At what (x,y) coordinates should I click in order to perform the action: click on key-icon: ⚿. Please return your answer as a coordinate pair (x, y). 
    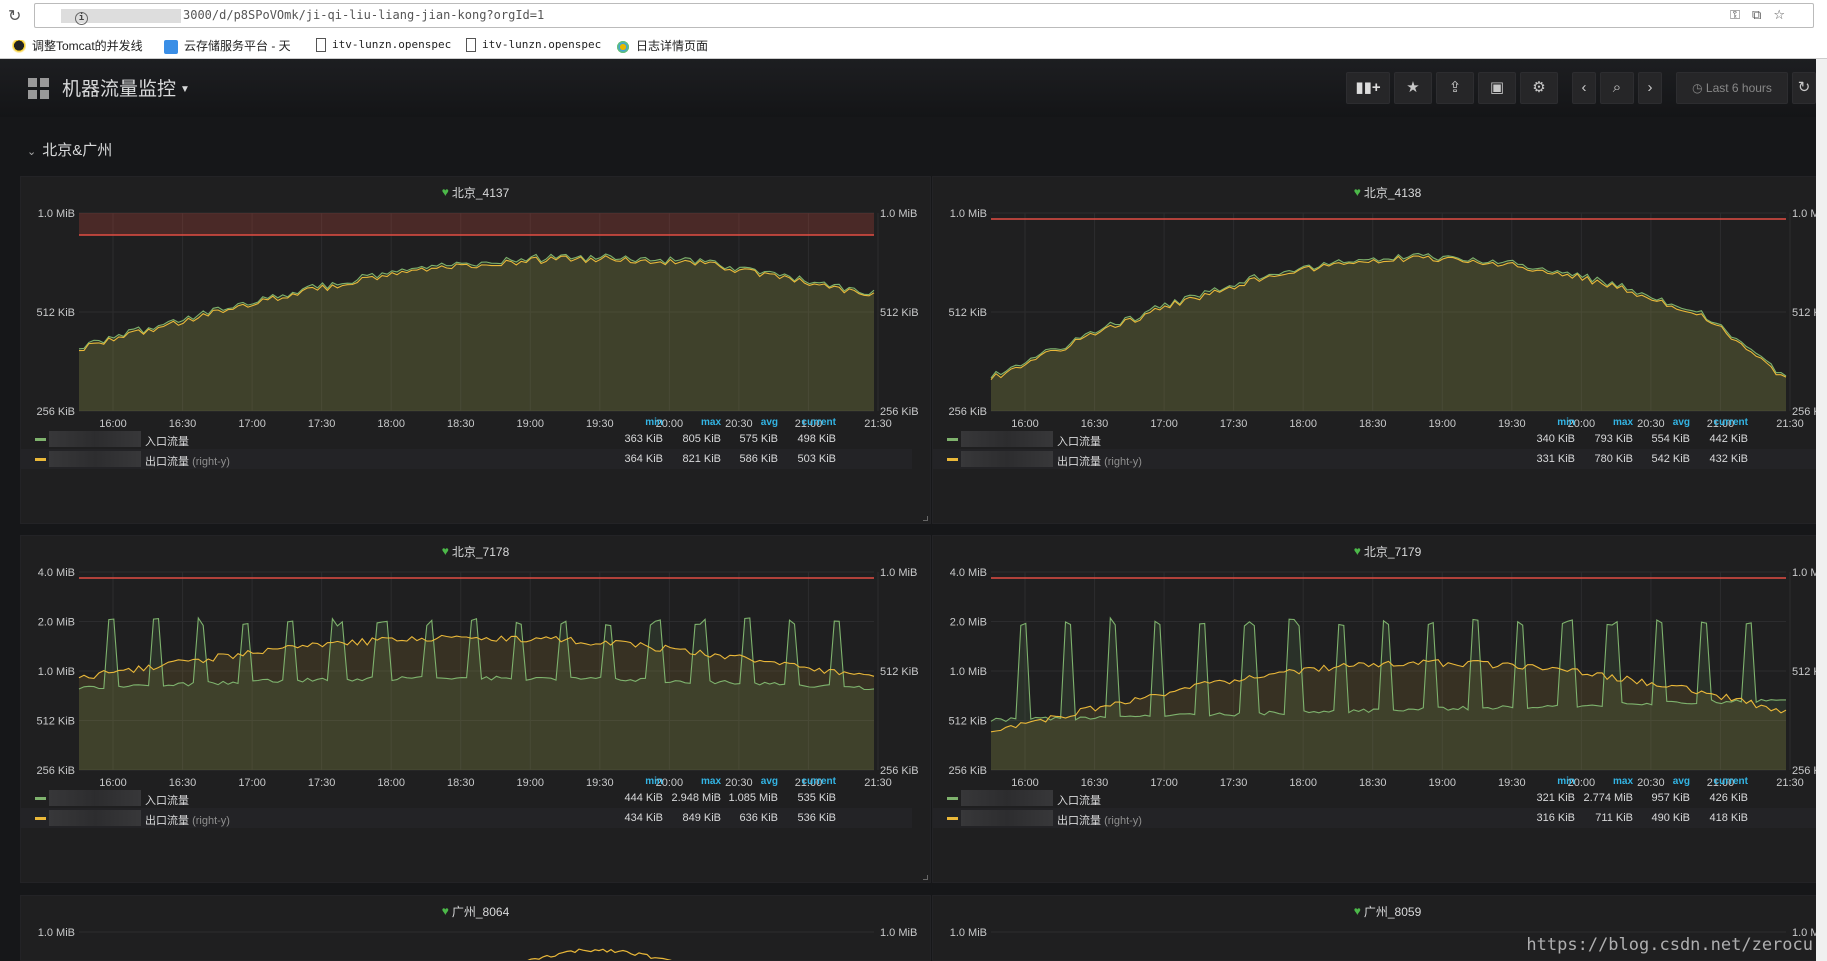
    Looking at the image, I should click on (1741, 14).